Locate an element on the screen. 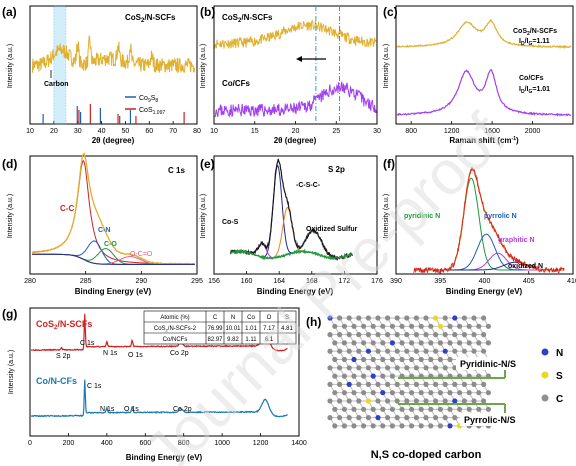 The width and height of the screenshot is (576, 466). panel-h-legend-s-dot is located at coordinates (545, 375).